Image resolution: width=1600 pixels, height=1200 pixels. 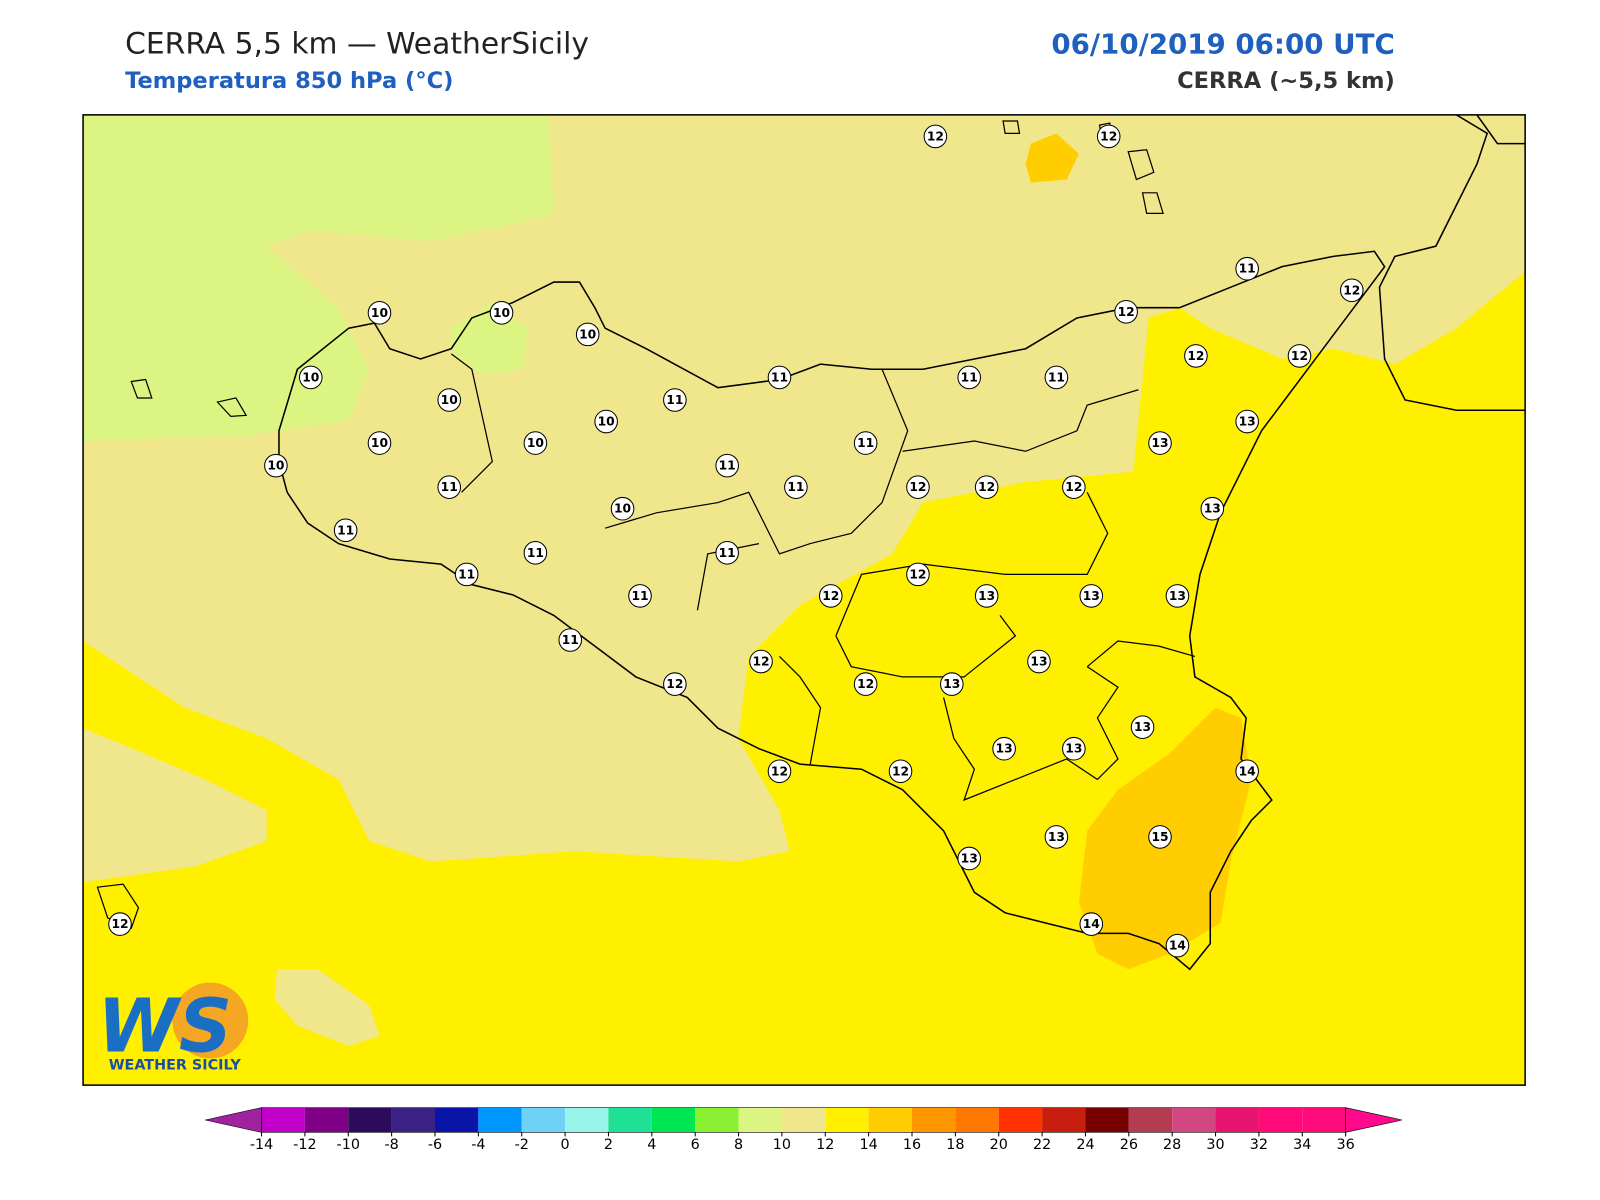 I want to click on colorbar-tick-label: -4, so click(x=478, y=1145).